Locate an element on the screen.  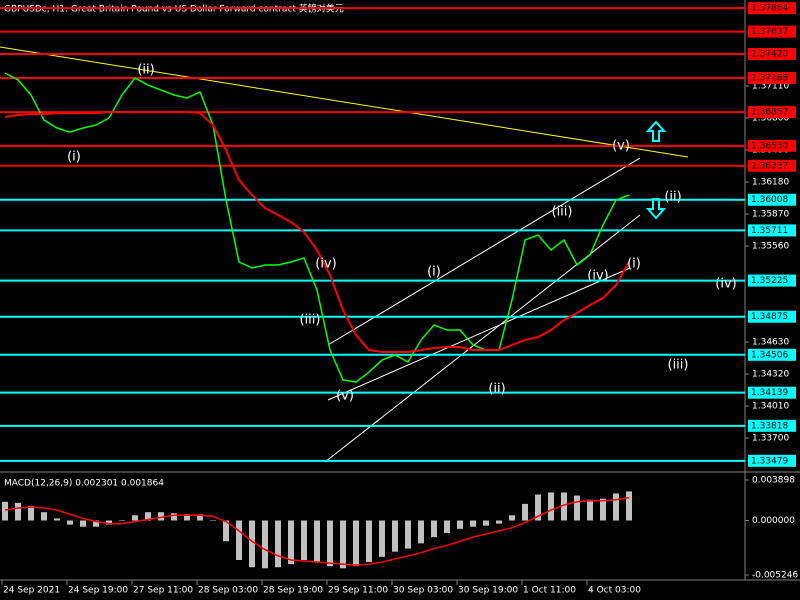
signal-line is located at coordinates (317, 531).